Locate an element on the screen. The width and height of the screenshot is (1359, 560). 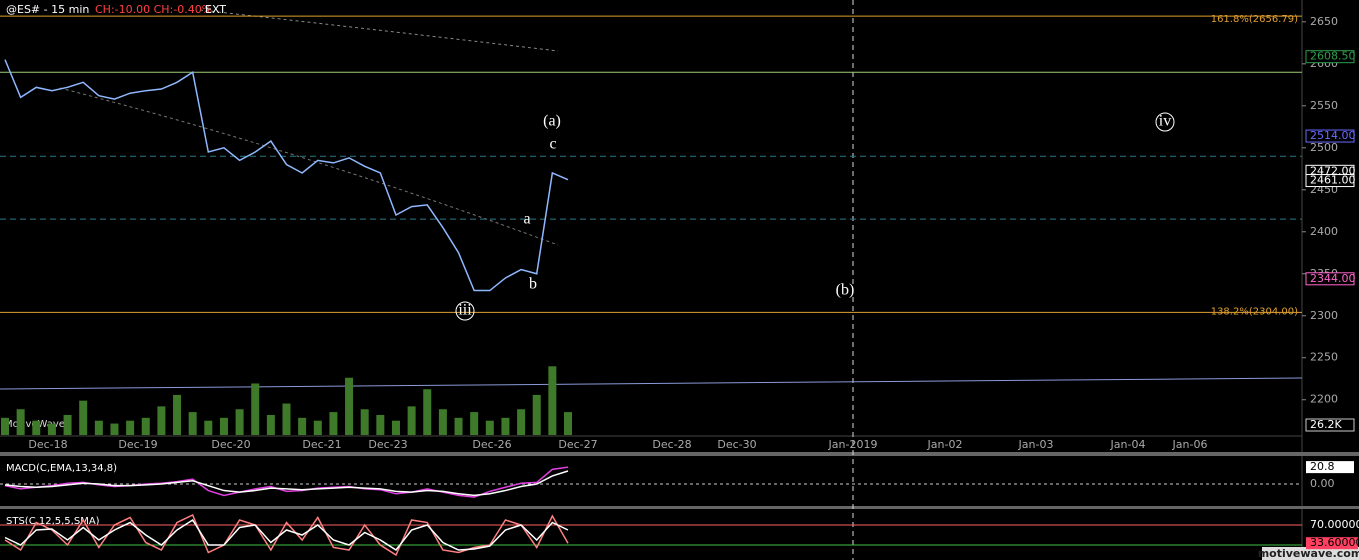
wave-label: (b) is located at coordinates (845, 290).